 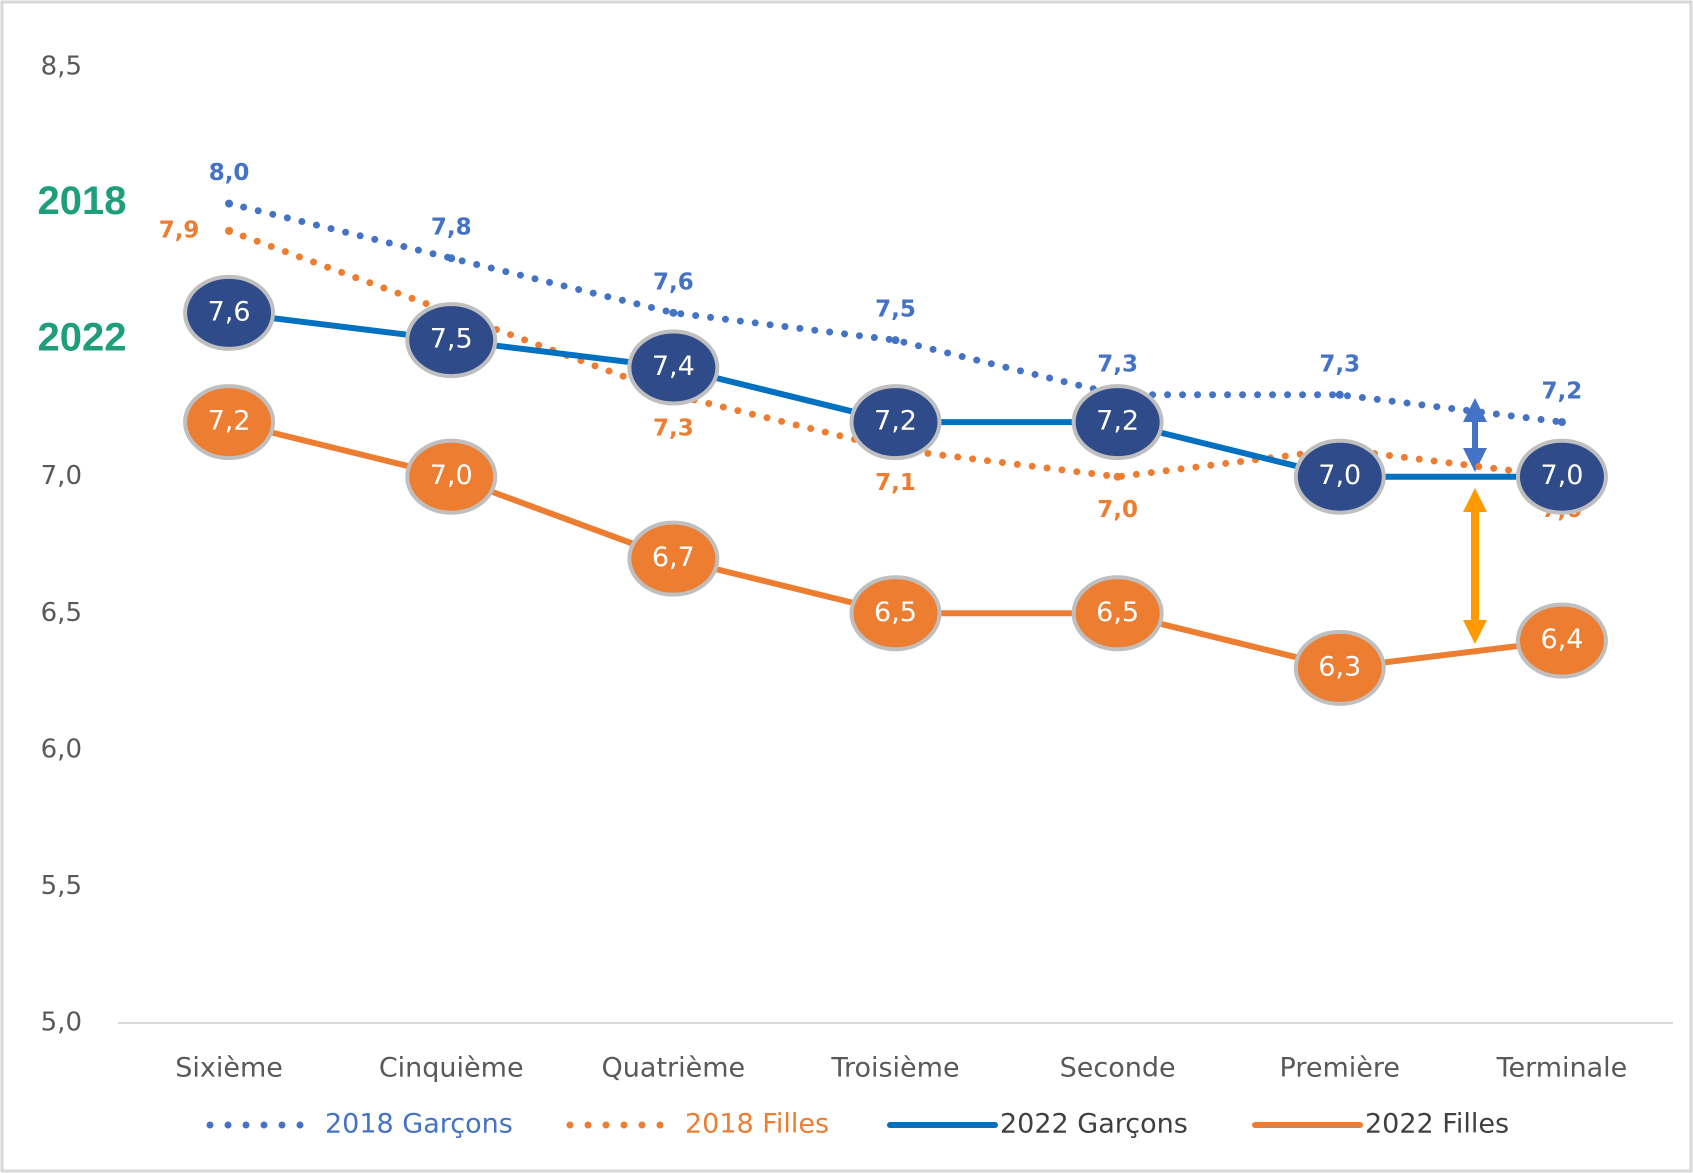 What do you see at coordinates (61, 476) in the screenshot?
I see `y-tick-label: 7,0` at bounding box center [61, 476].